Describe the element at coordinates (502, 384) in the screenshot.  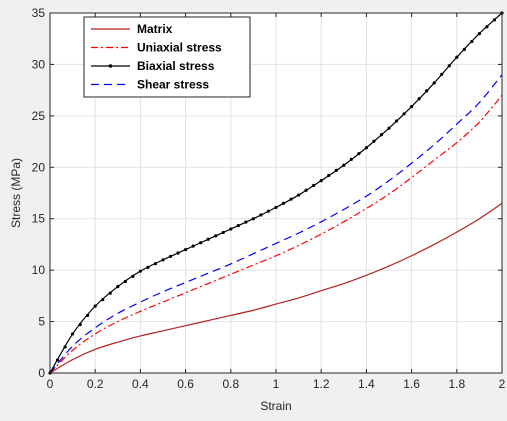
I see `x-tick-label: 2` at that location.